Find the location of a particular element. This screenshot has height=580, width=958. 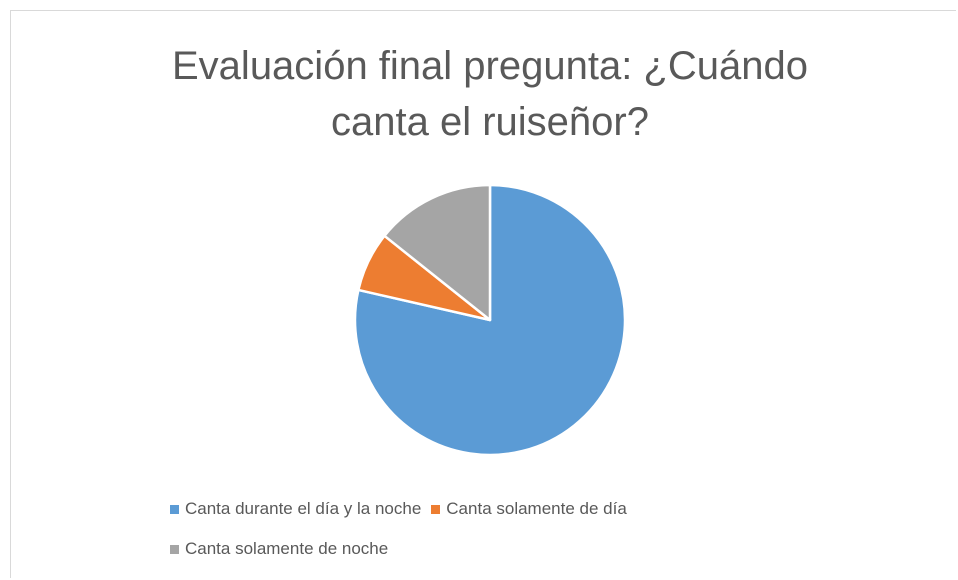

legend-item: Canta durante el día y la noche is located at coordinates (295, 509).